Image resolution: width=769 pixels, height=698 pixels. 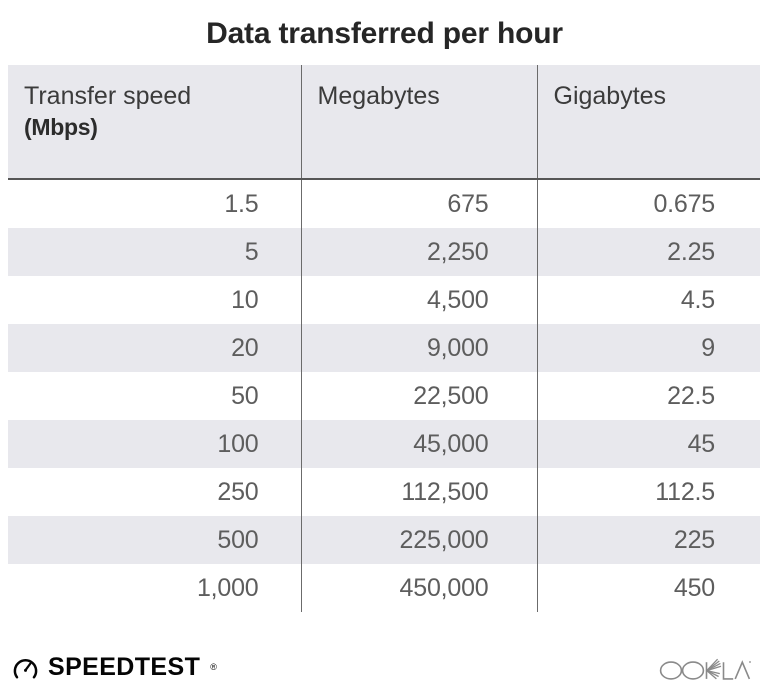 I want to click on cell-megabytes: 112,500, so click(x=418, y=492).